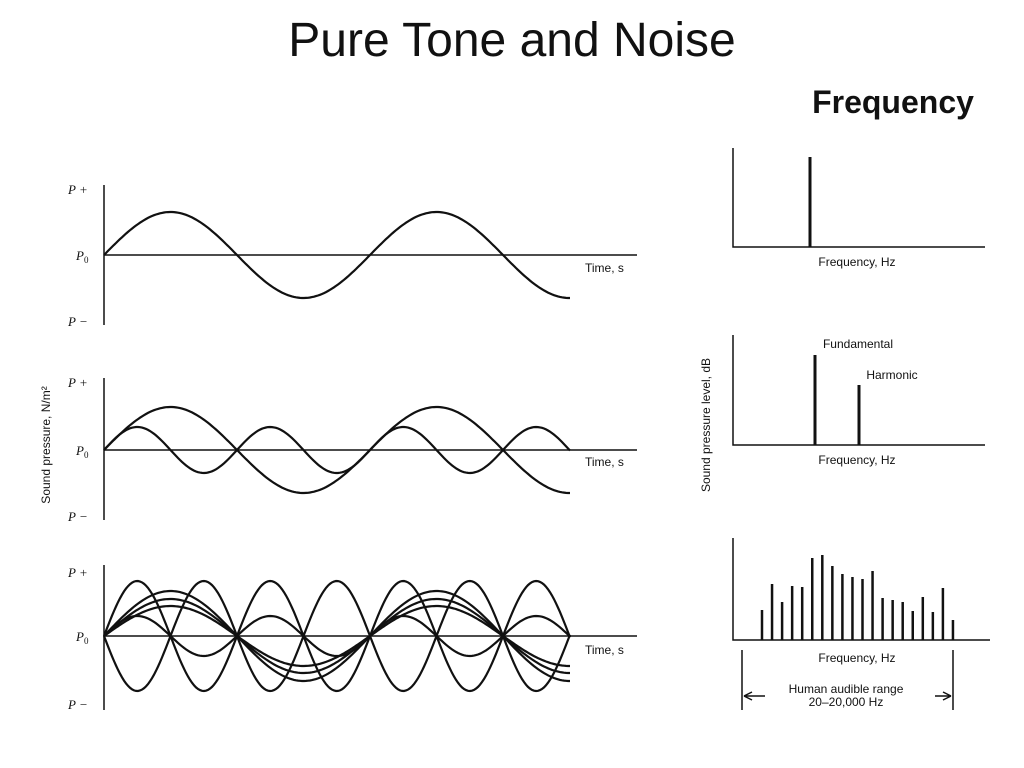 This screenshot has height=768, width=1024. I want to click on annotation: Harmonic, so click(891, 375).